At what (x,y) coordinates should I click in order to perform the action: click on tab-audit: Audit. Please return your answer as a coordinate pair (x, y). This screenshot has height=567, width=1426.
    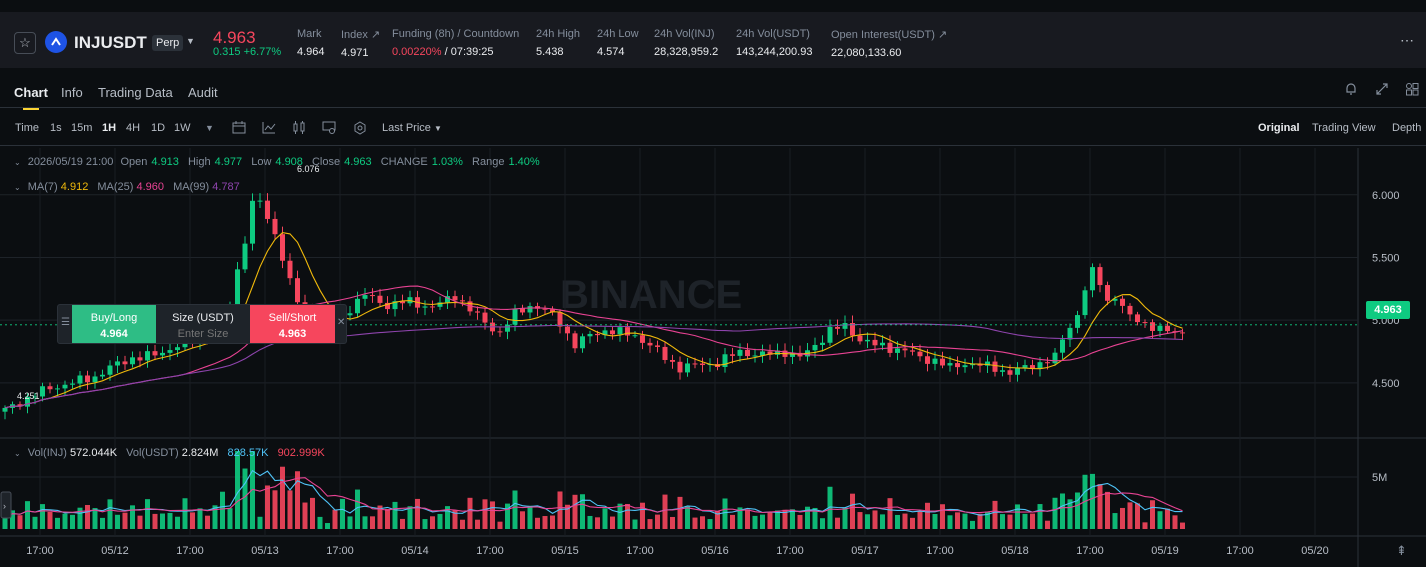
    Looking at the image, I should click on (203, 92).